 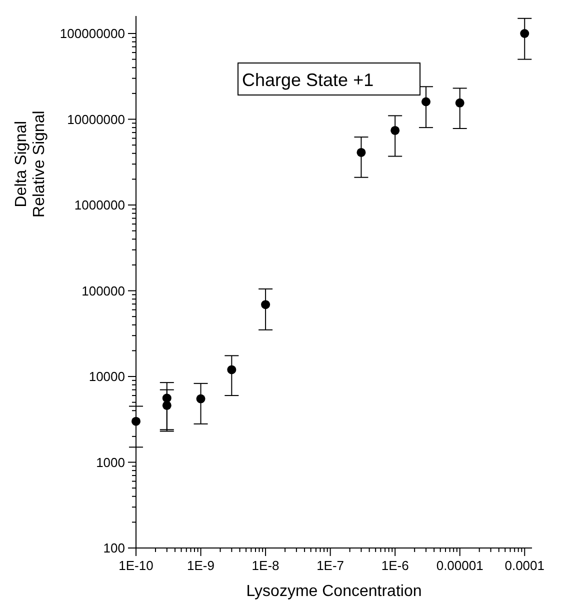 What do you see at coordinates (114, 548) in the screenshot?
I see `y-tick-label: 100` at bounding box center [114, 548].